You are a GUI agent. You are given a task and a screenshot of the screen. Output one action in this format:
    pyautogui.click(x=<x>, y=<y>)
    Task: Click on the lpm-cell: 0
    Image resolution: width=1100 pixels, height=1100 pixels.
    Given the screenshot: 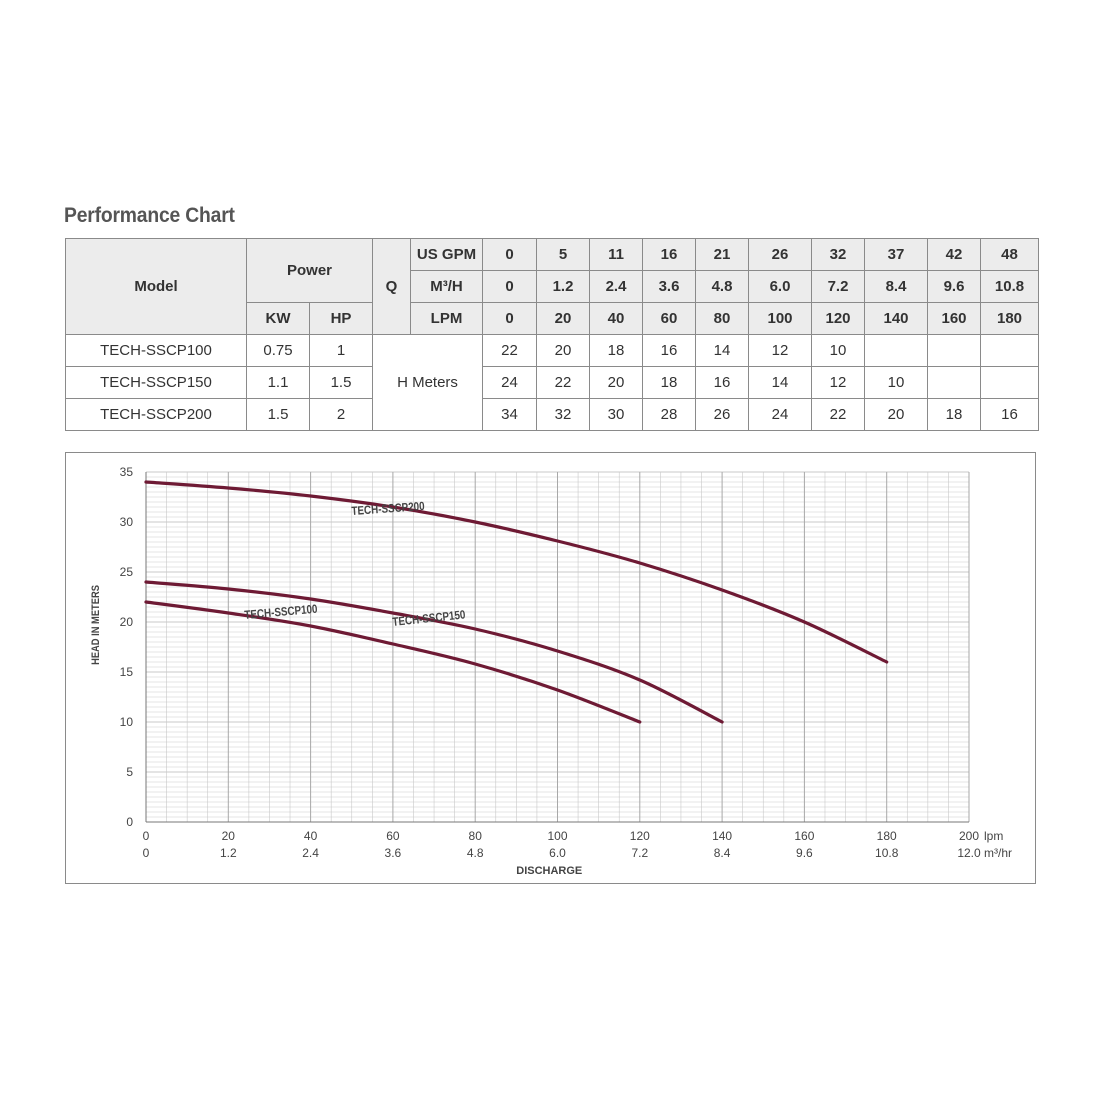 What is the action you would take?
    pyautogui.click(x=509, y=318)
    